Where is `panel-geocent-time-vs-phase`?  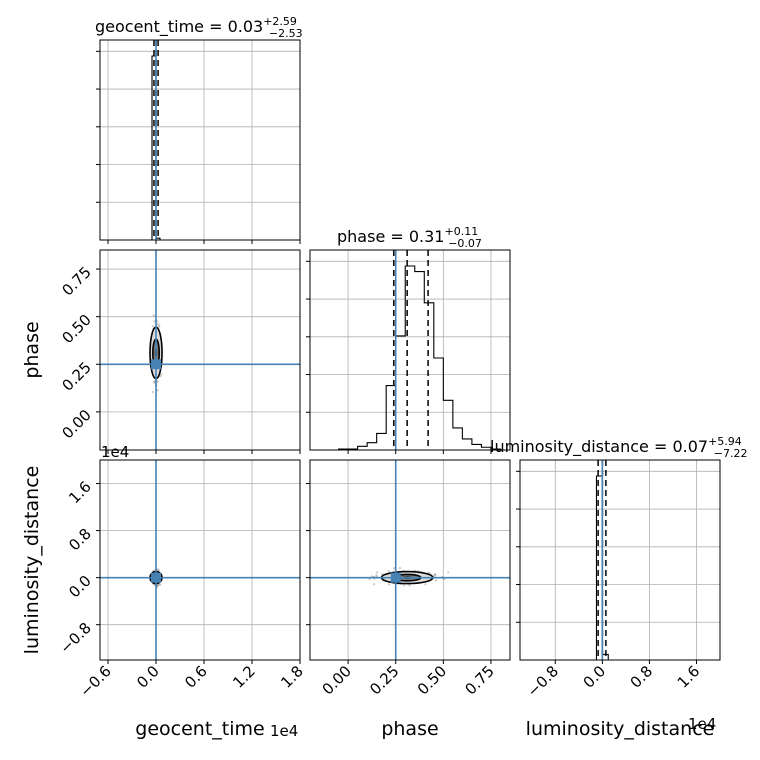
panel-geocent-time-vs-phase is located at coordinates (200, 350).